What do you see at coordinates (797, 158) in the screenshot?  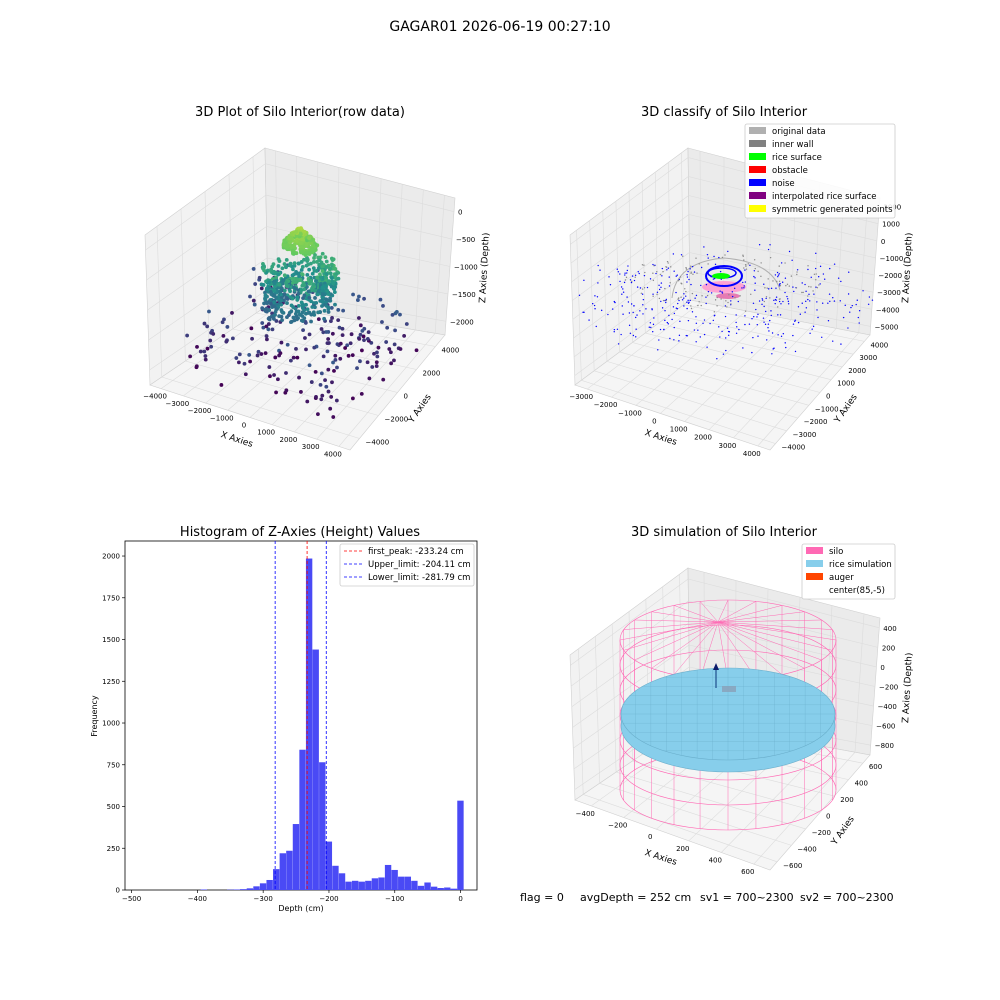 I see `legend-label: rice surface` at bounding box center [797, 158].